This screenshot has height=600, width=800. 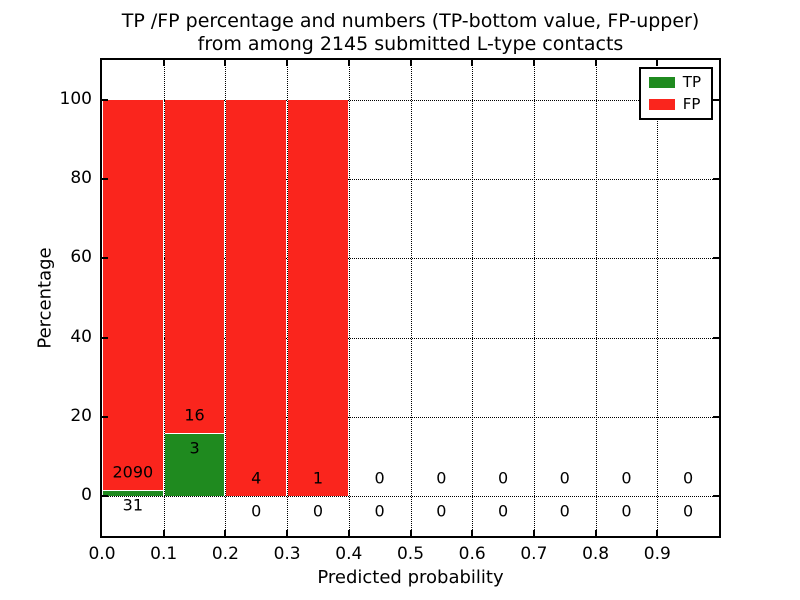 What do you see at coordinates (194, 448) in the screenshot?
I see `tp-count-label: 3` at bounding box center [194, 448].